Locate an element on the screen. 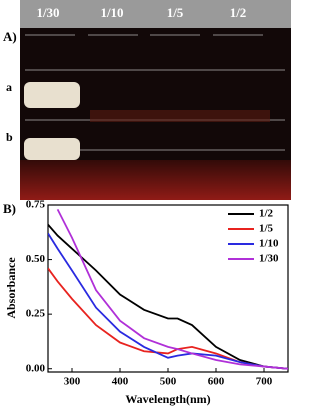 This screenshot has width=320, height=410. legend-label: 1/5 is located at coordinates (266, 229).